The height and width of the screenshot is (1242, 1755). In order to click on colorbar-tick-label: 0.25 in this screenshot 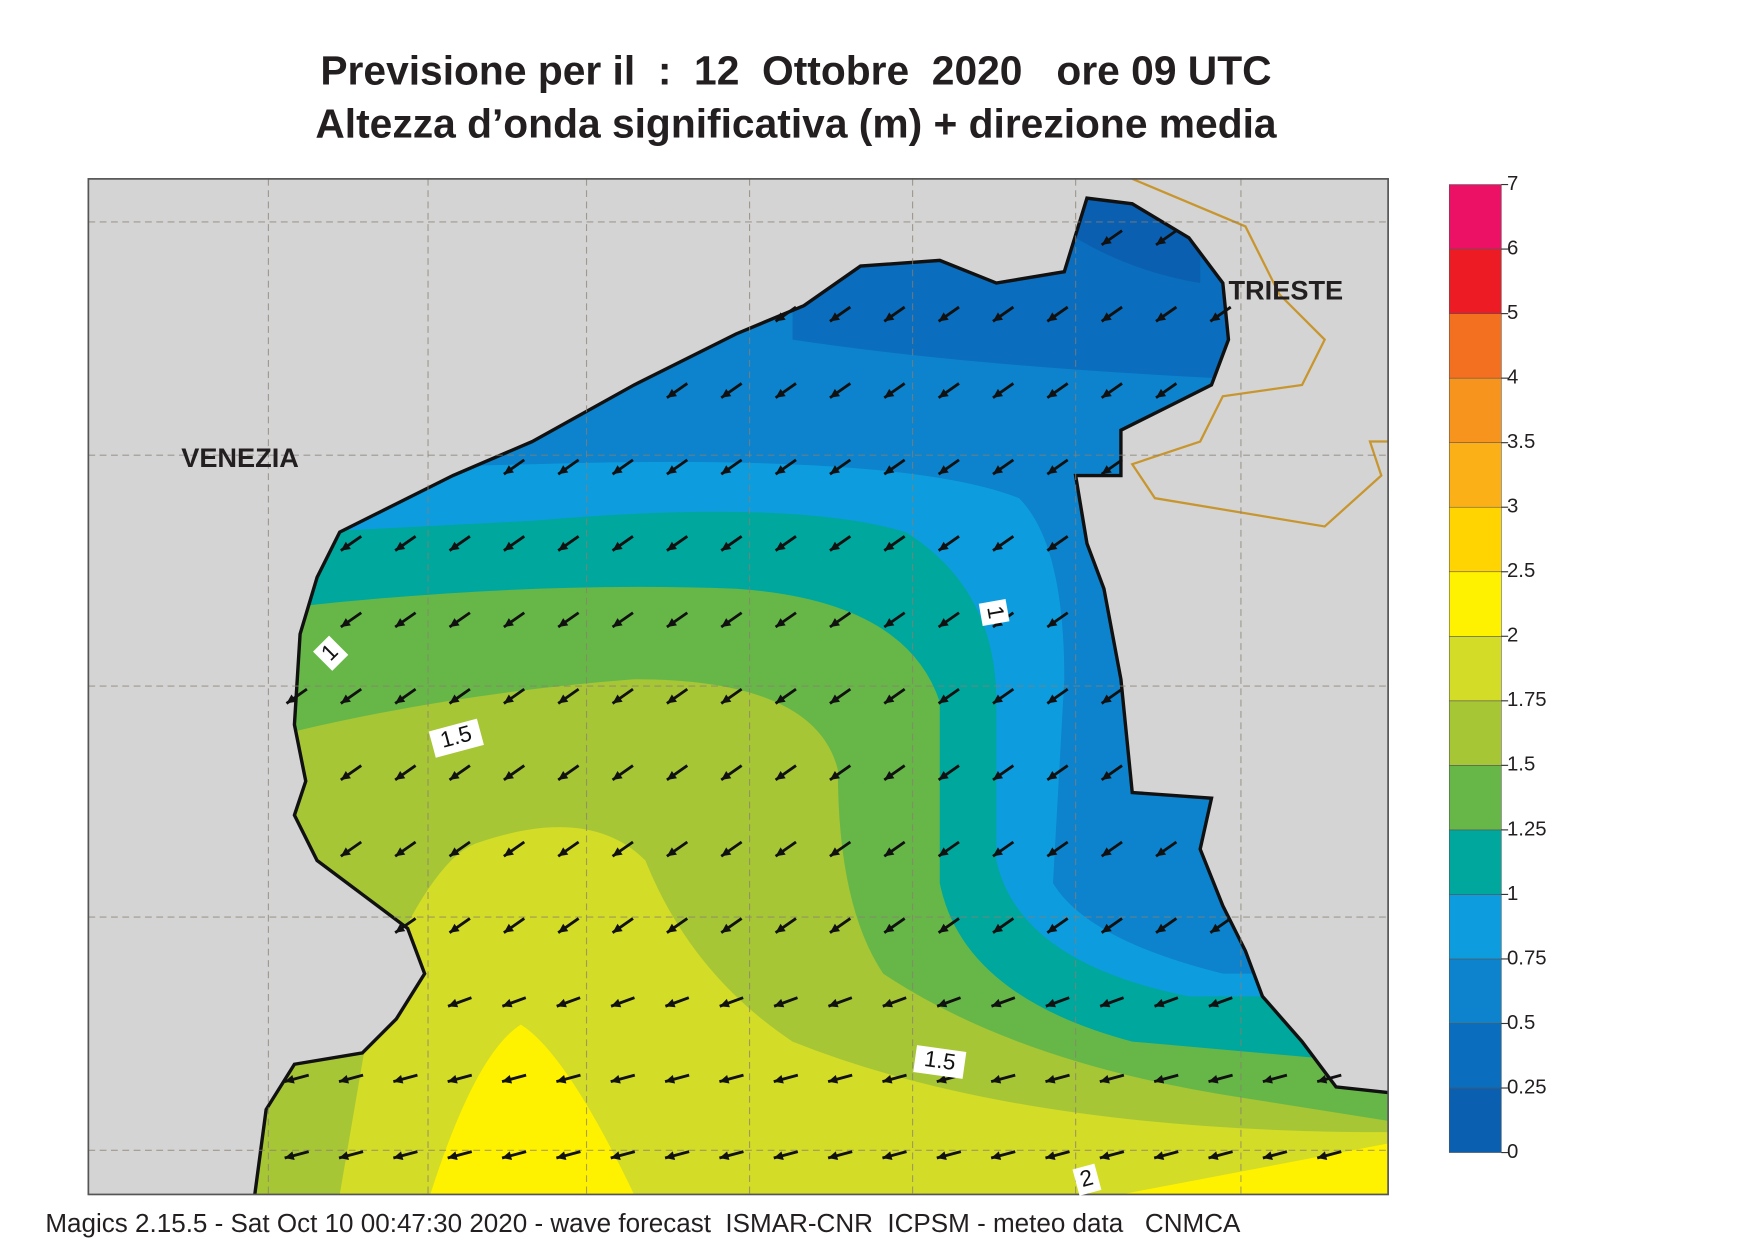, I will do `click(1527, 1087)`.